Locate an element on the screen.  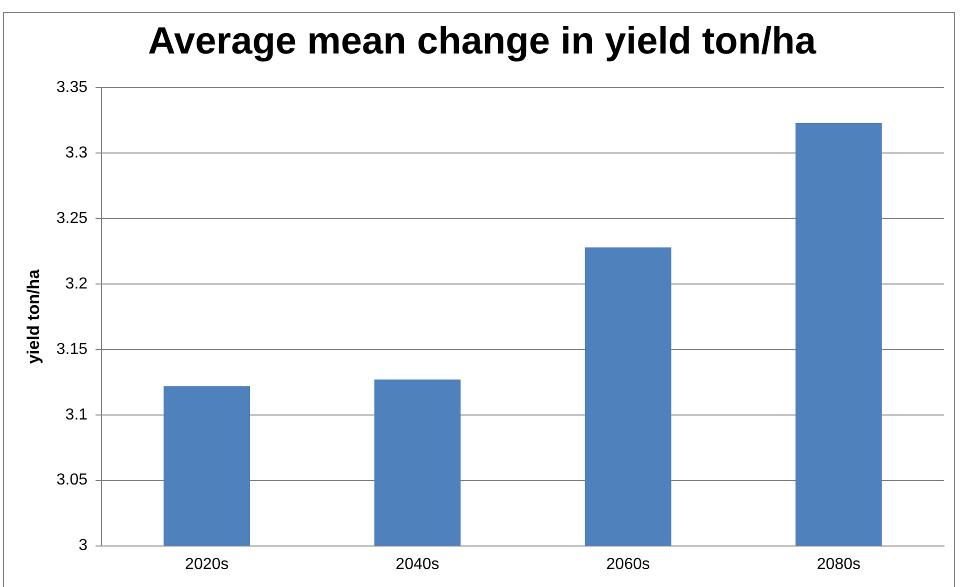
x-tick-label: 2020s is located at coordinates (207, 564).